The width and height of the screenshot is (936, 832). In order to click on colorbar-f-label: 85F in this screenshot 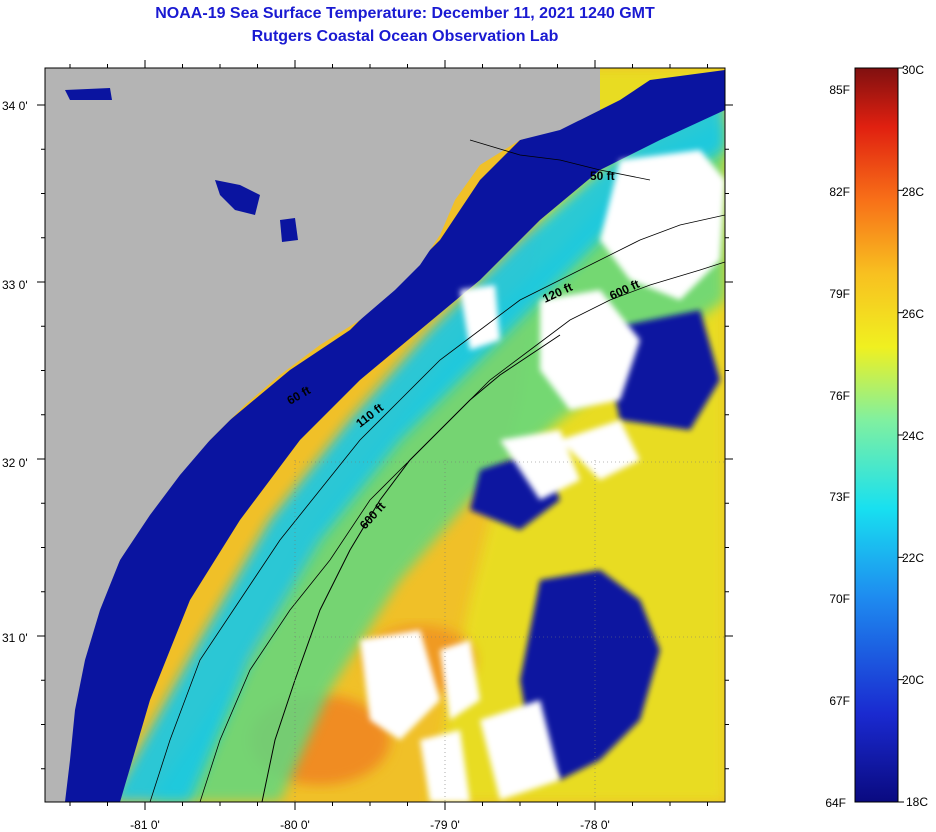, I will do `click(839, 90)`.